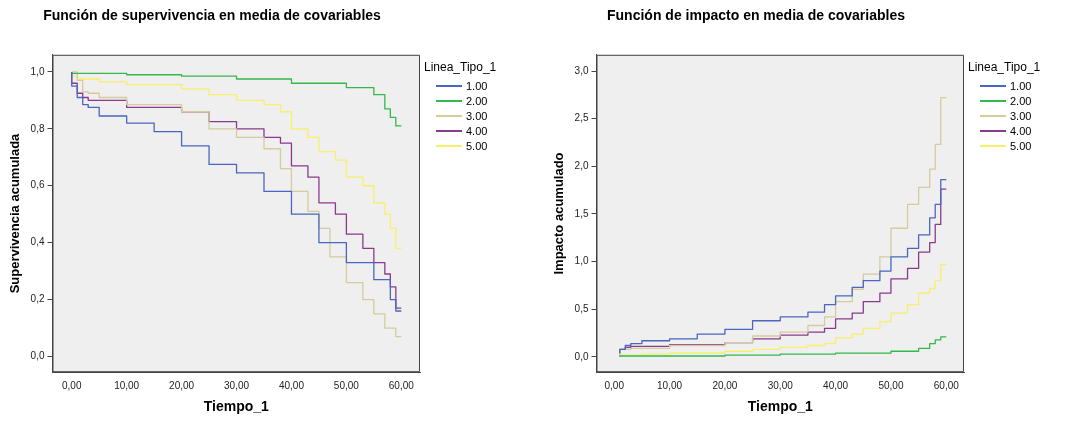 The image size is (1088, 428). Describe the element at coordinates (15, 213) in the screenshot. I see `y-axis-title: Supervivencia acumulada` at that location.